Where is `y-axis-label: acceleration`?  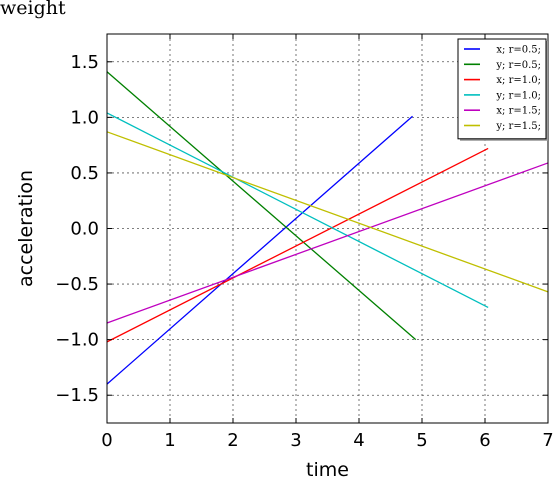
y-axis-label: acceleration is located at coordinates (26, 228).